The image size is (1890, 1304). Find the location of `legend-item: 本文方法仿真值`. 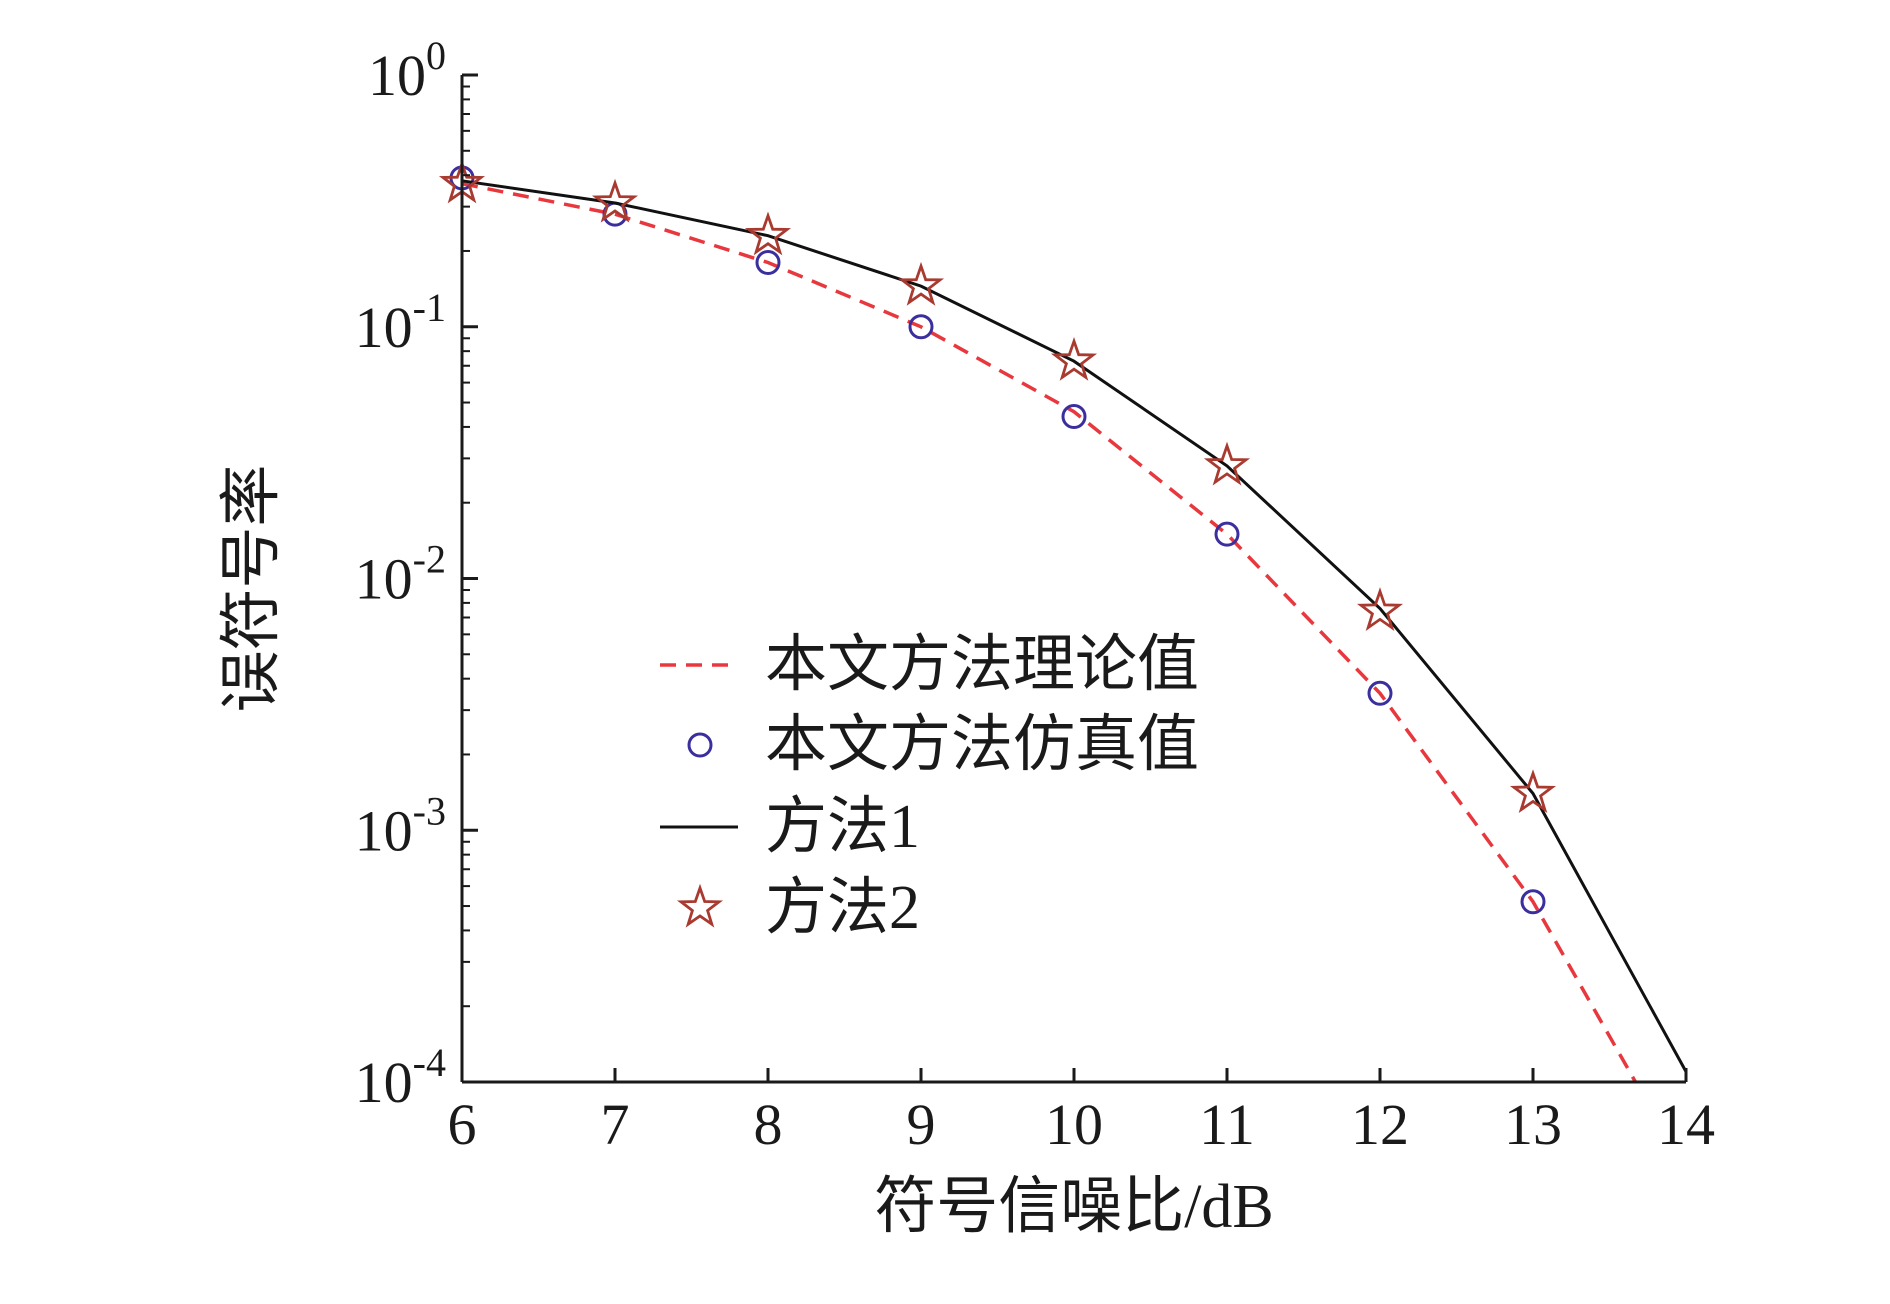

legend-item: 本文方法仿真值 is located at coordinates (943, 745).